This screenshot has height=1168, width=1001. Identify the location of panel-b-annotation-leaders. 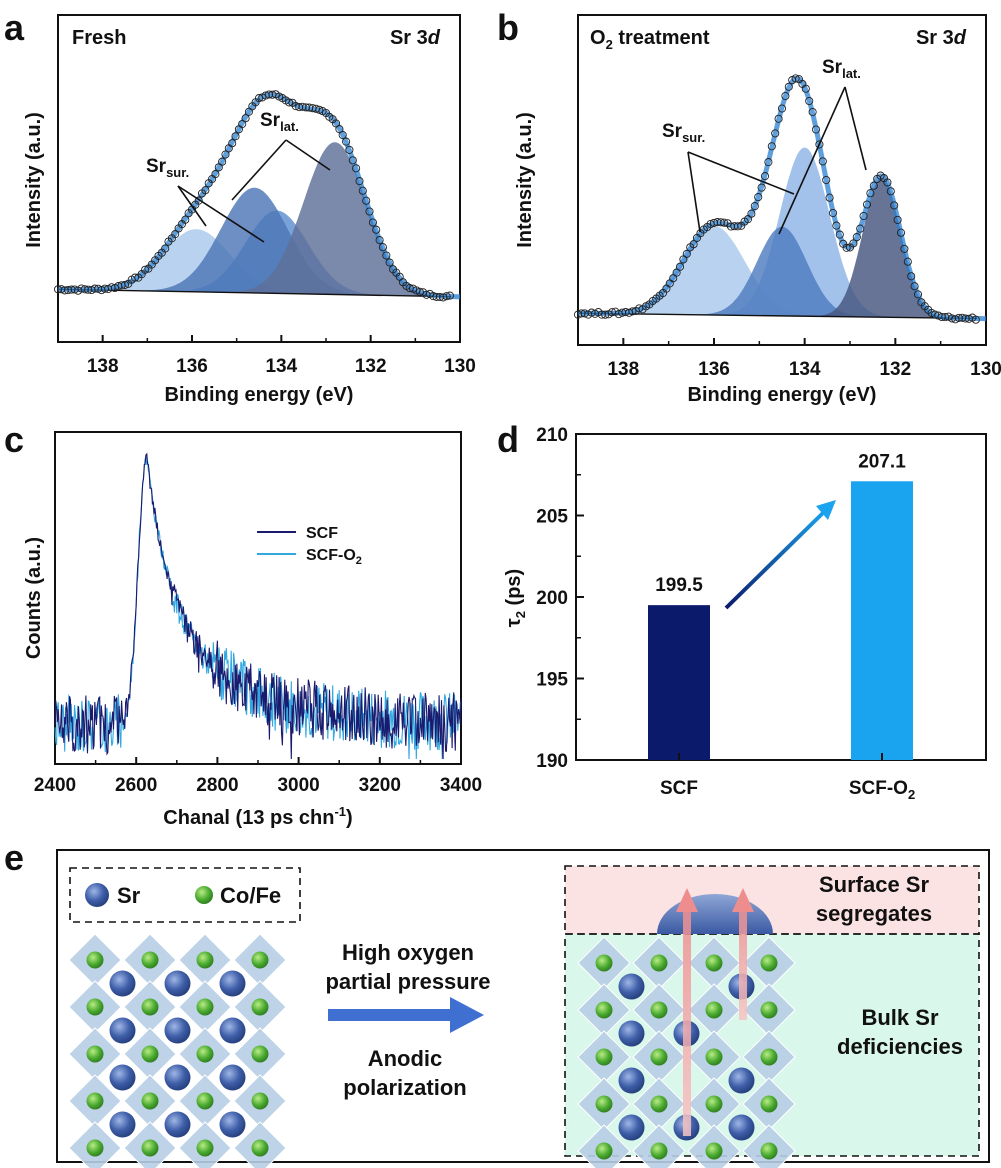
(777, 160).